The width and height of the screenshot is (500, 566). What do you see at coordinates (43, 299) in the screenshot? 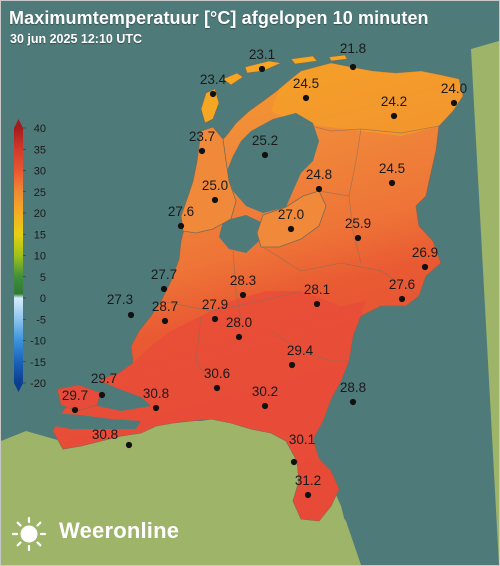
I see `scale-label: 0` at bounding box center [43, 299].